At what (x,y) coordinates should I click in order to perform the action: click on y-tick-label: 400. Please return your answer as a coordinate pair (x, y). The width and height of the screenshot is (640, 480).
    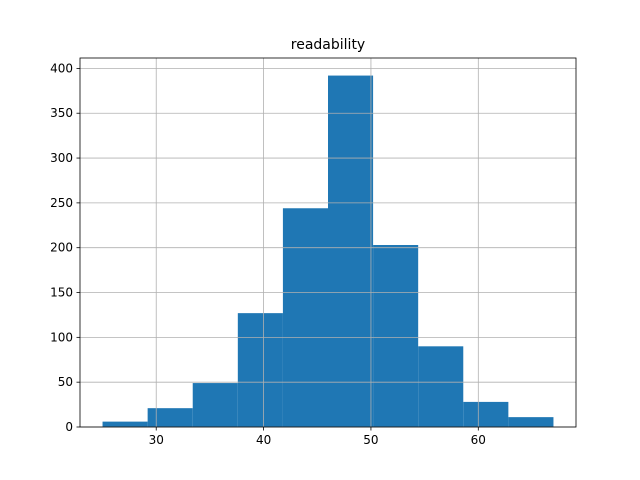
    Looking at the image, I should click on (61, 68).